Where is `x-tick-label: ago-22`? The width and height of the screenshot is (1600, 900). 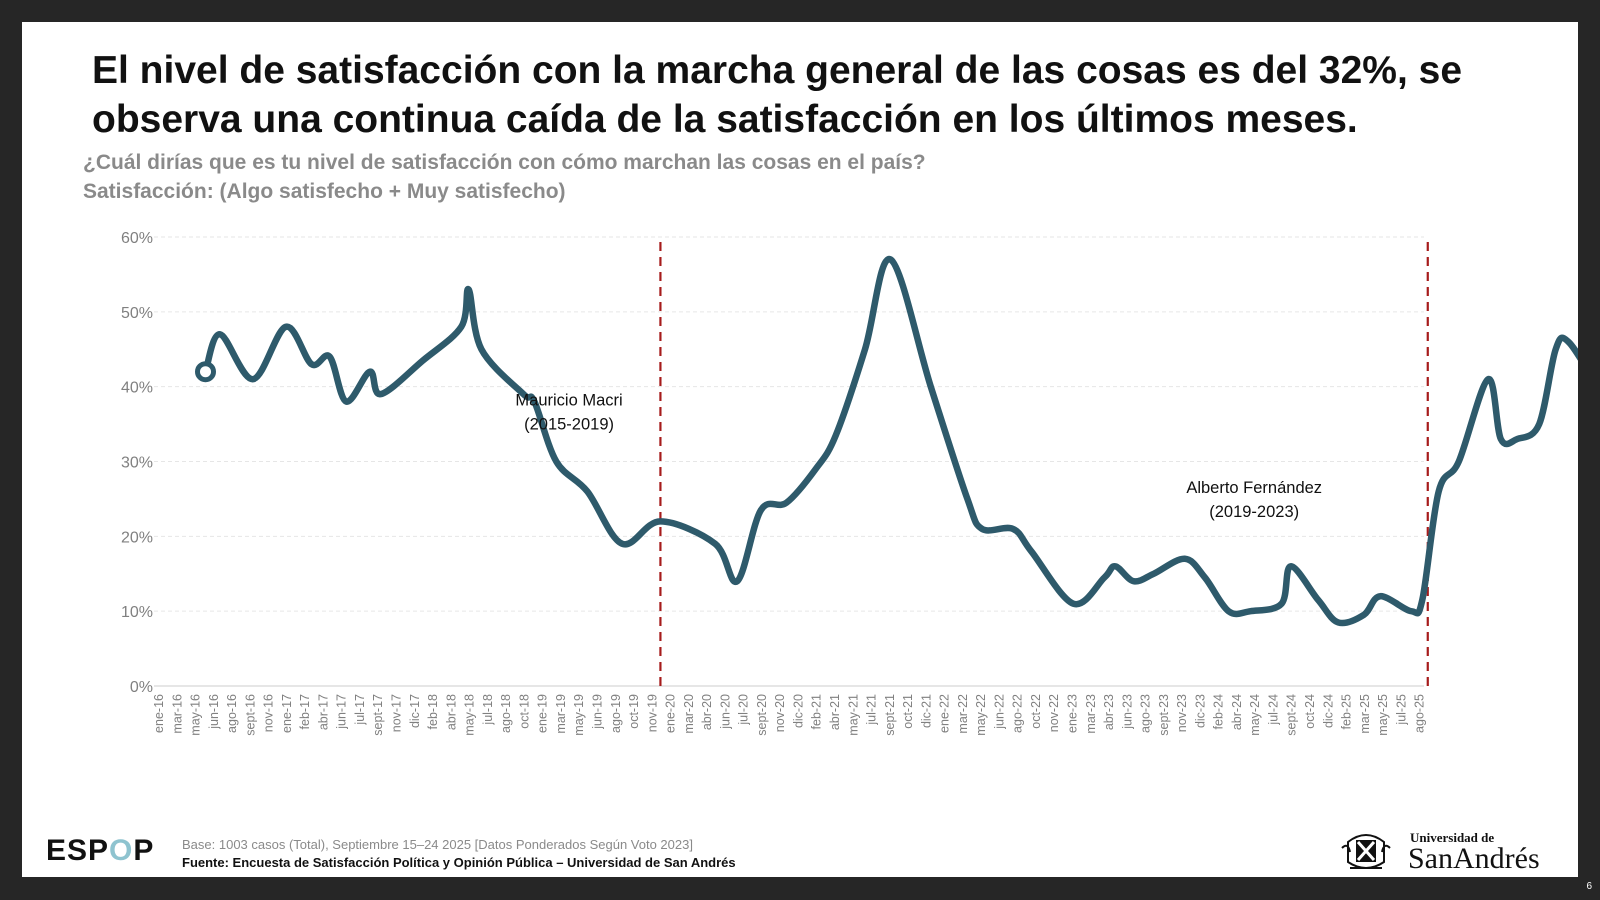 x-tick-label: ago-22 is located at coordinates (1018, 713).